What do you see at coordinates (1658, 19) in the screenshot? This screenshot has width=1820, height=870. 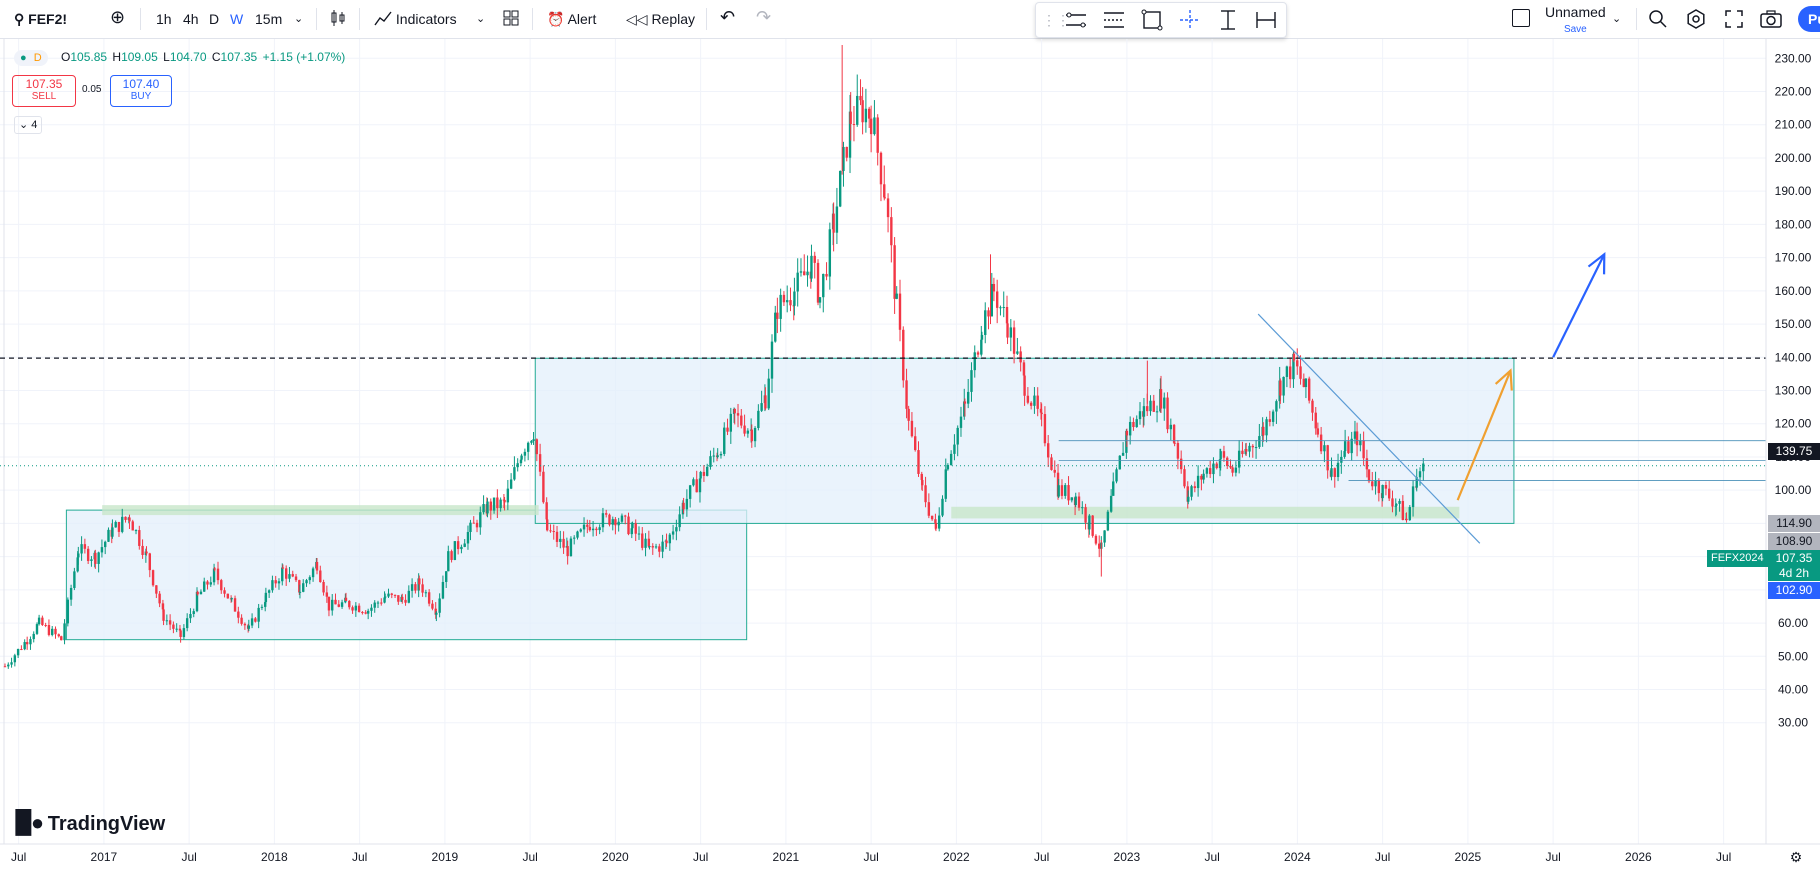 I see `quick-search-icon` at bounding box center [1658, 19].